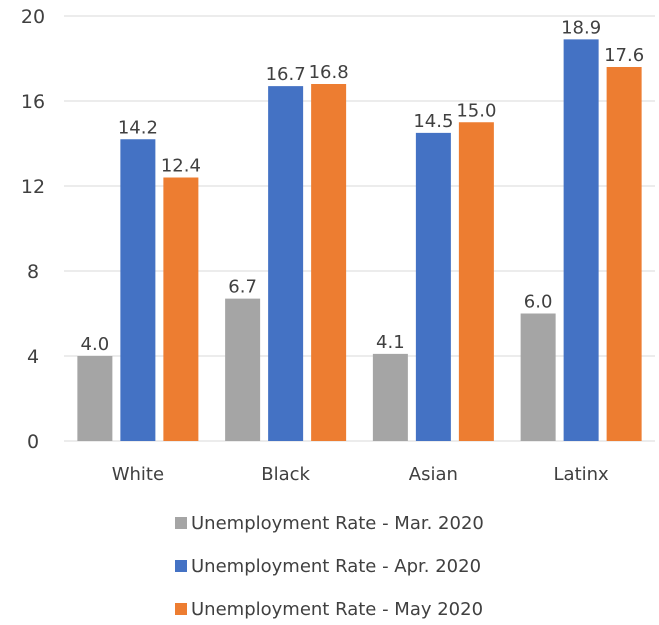 The height and width of the screenshot is (625, 659). What do you see at coordinates (33, 357) in the screenshot?
I see `y-tick-label: 4` at bounding box center [33, 357].